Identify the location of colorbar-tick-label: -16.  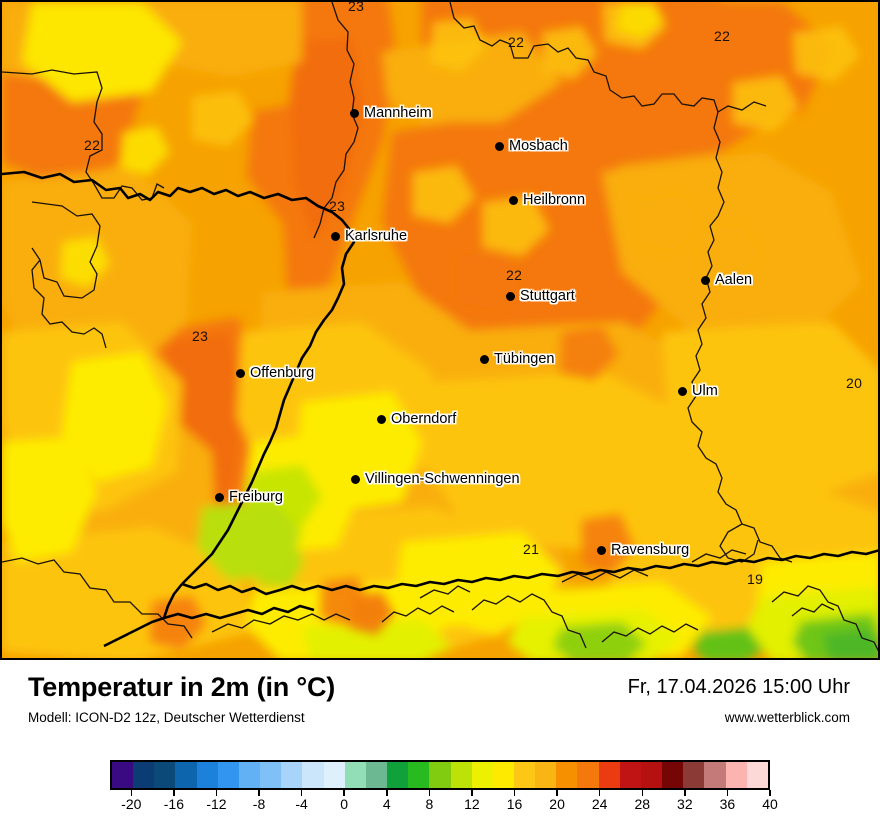
(173, 804).